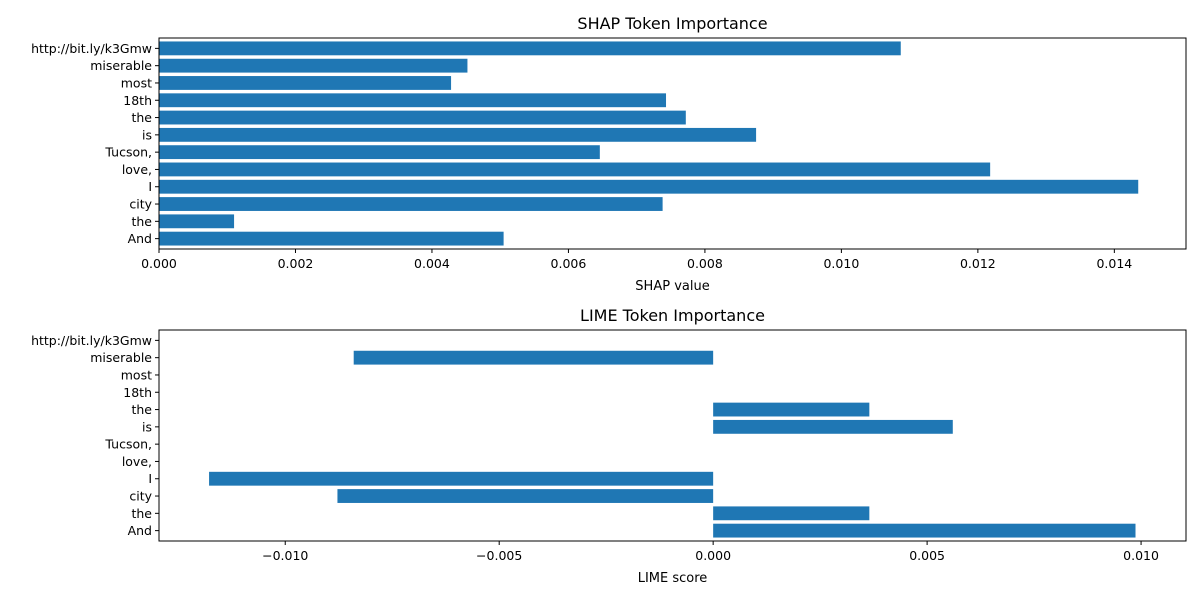  Describe the element at coordinates (140, 530) in the screenshot. I see `lime-y-tick-label: And` at that location.